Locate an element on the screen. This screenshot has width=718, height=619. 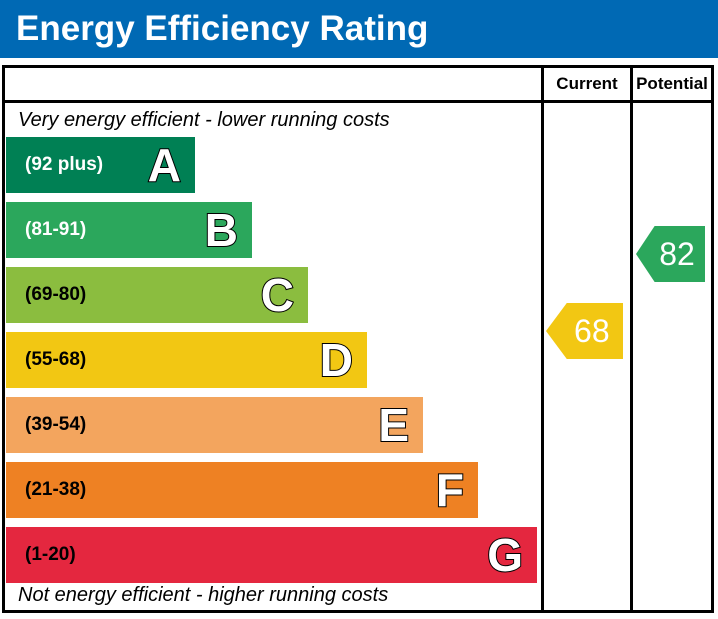
band-d: (55-68) D is located at coordinates (186, 360).